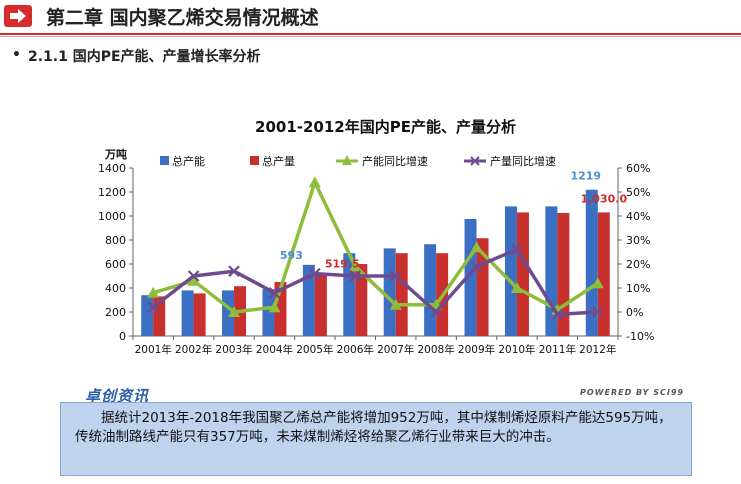 This screenshot has height=484, width=741. What do you see at coordinates (475, 161) in the screenshot?
I see `legend-marker-产量同比增速` at bounding box center [475, 161].